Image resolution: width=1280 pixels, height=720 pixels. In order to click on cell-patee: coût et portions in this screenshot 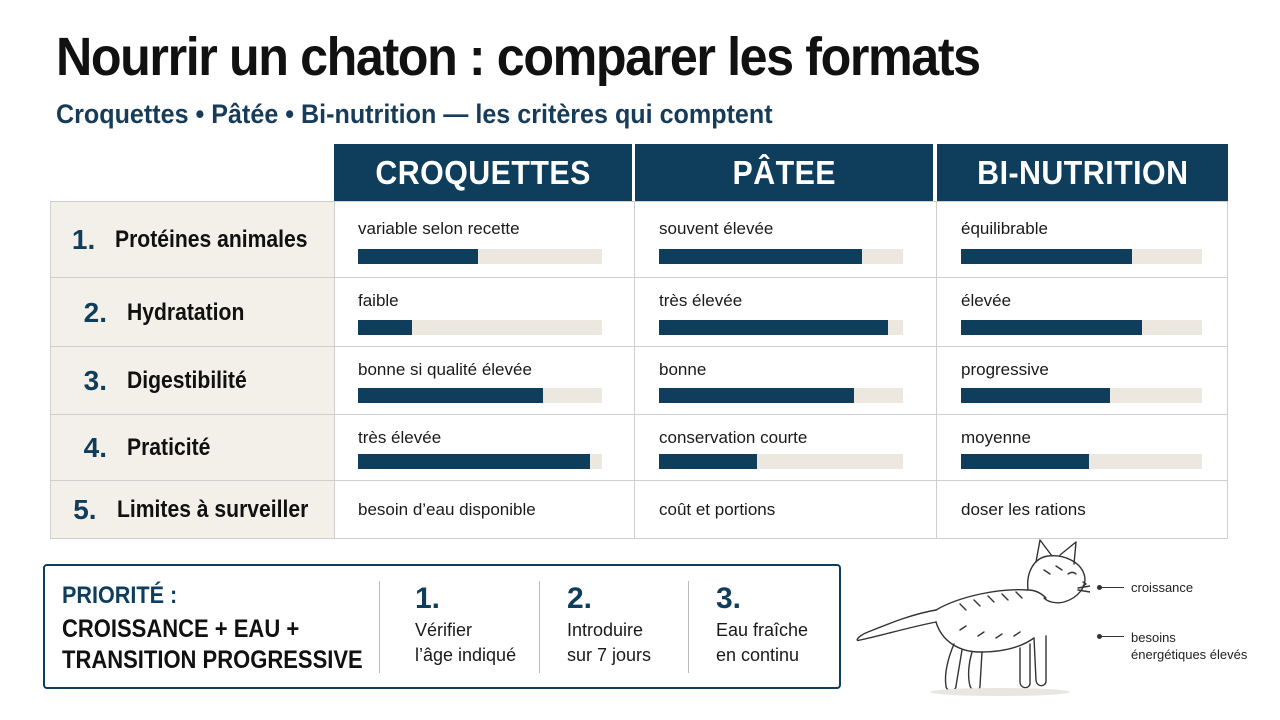, I will do `click(786, 509)`.